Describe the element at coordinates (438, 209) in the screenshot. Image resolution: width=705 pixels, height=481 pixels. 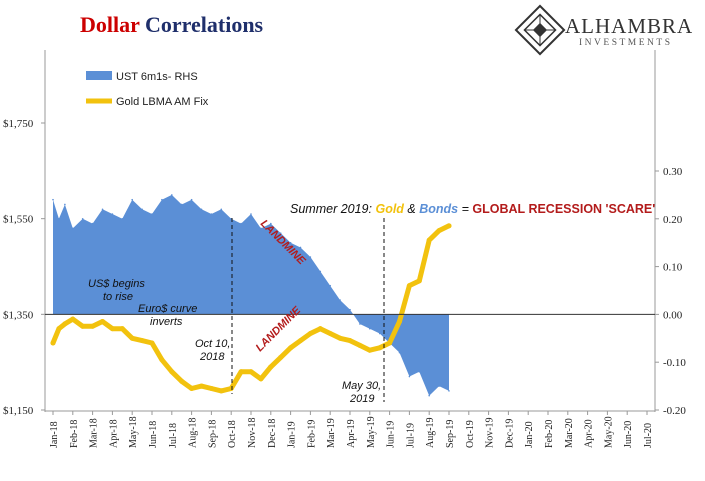
I see `headline-bonds: Bonds` at that location.